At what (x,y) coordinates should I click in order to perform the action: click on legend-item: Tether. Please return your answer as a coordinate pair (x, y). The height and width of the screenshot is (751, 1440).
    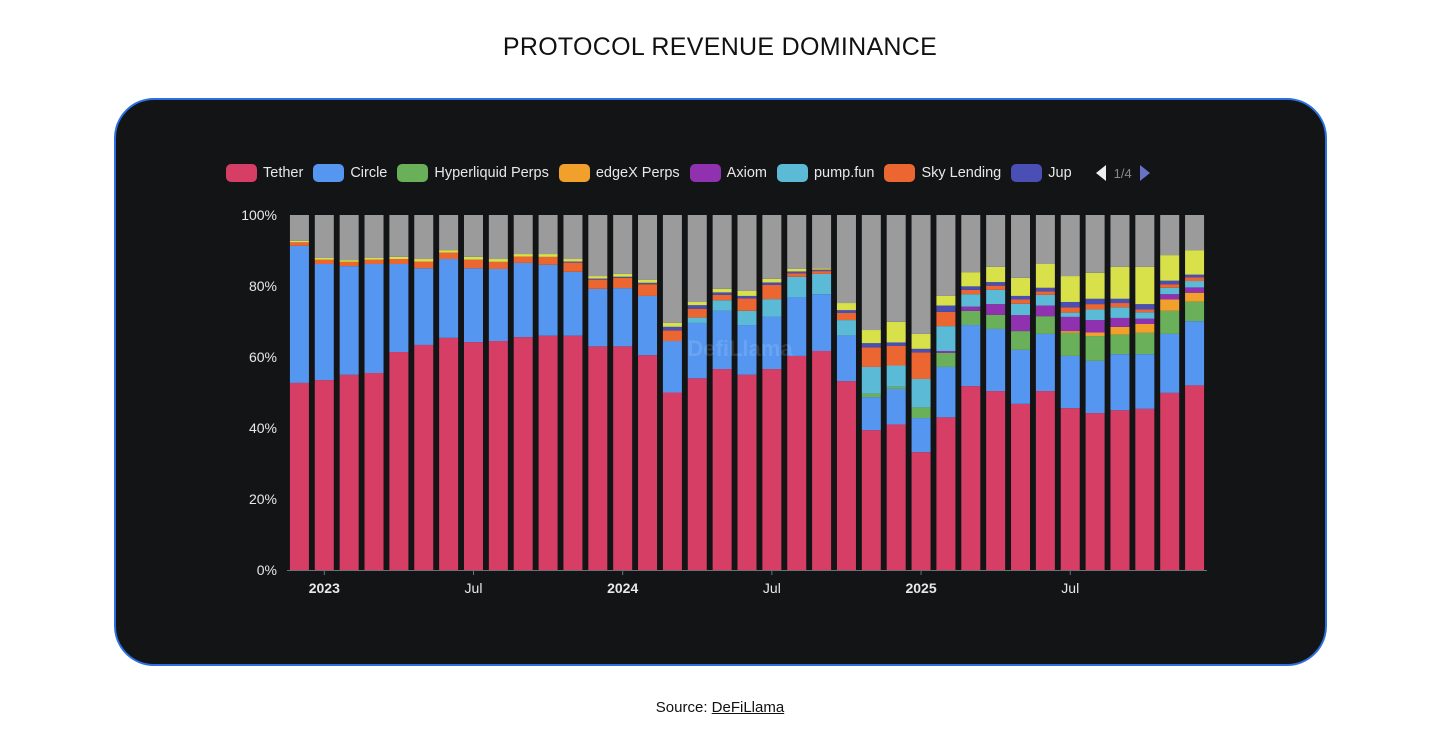
    Looking at the image, I should click on (264, 173).